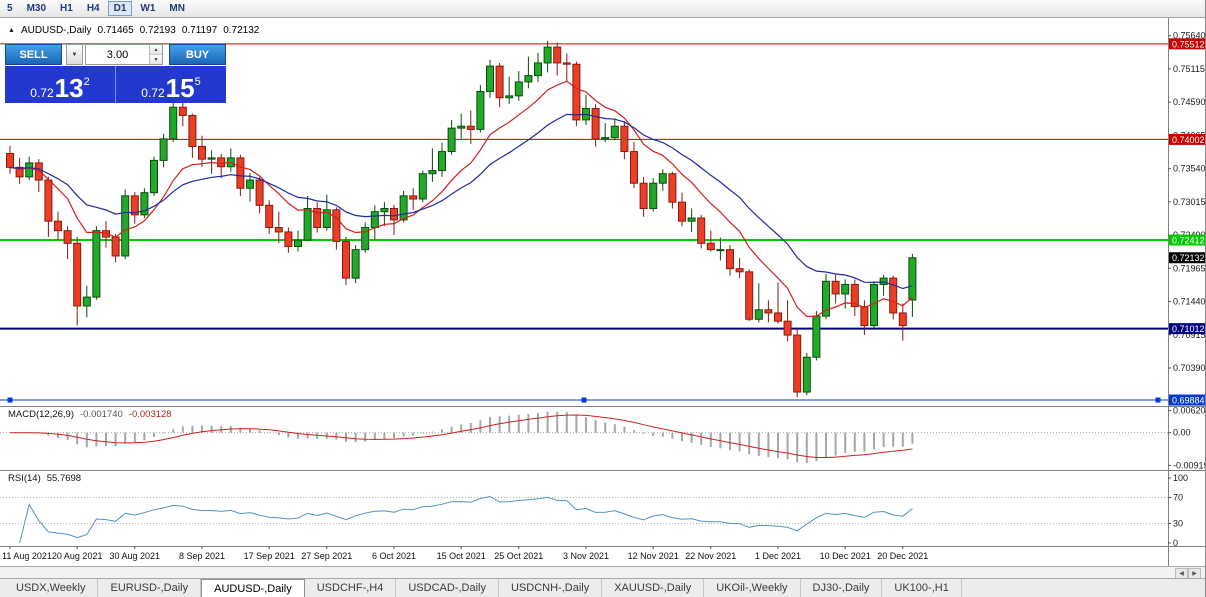 Image resolution: width=1206 pixels, height=597 pixels. What do you see at coordinates (326, 556) in the screenshot?
I see `svg-text: 27 Sep 2021` at bounding box center [326, 556].